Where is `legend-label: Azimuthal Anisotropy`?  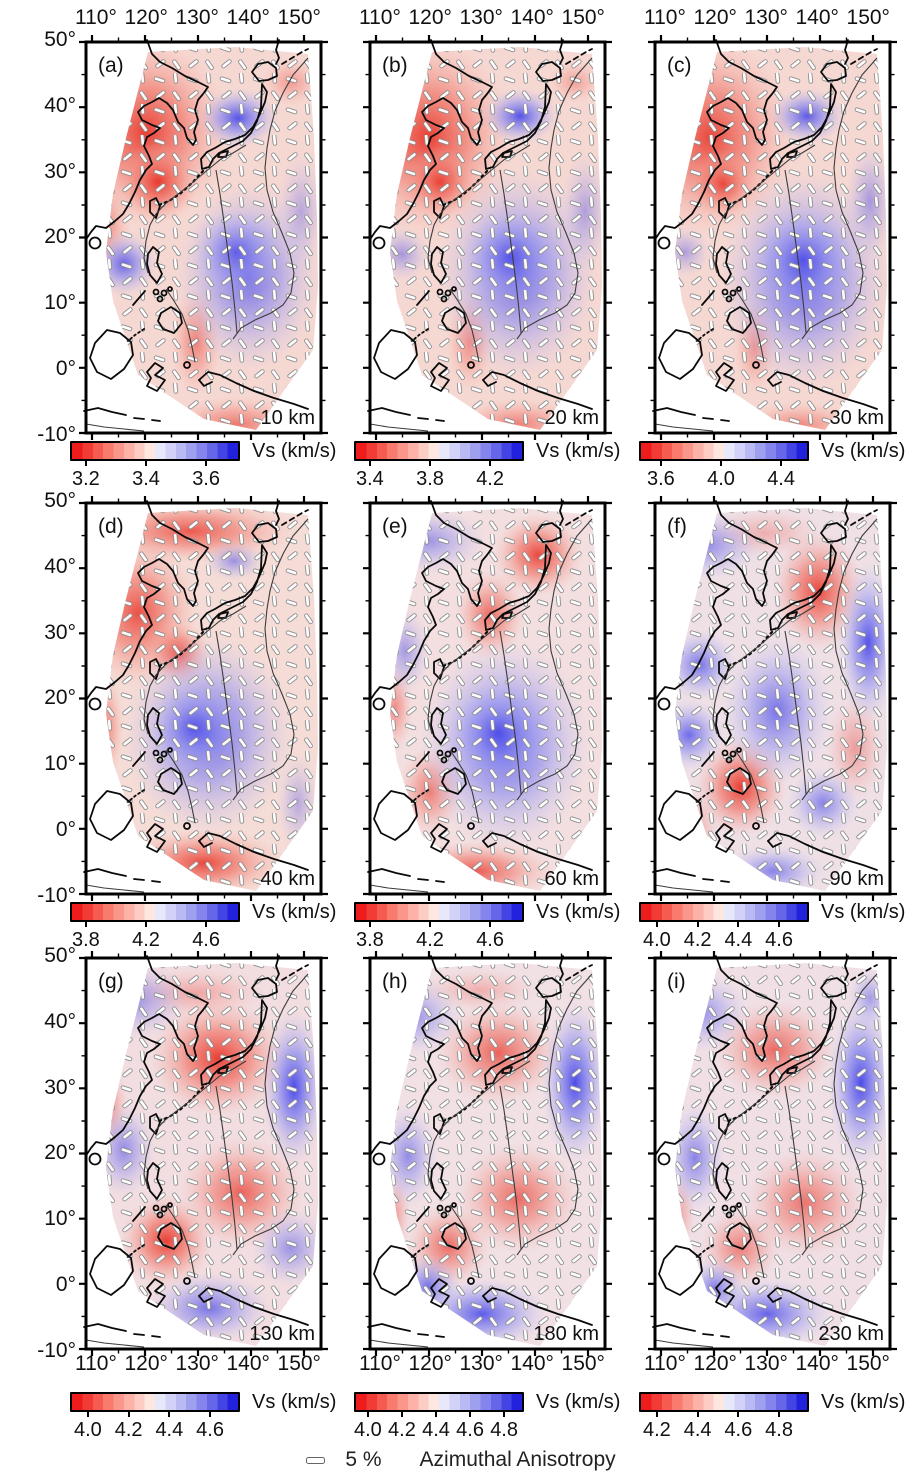
legend-label: Azimuthal Anisotropy is located at coordinates (517, 1459).